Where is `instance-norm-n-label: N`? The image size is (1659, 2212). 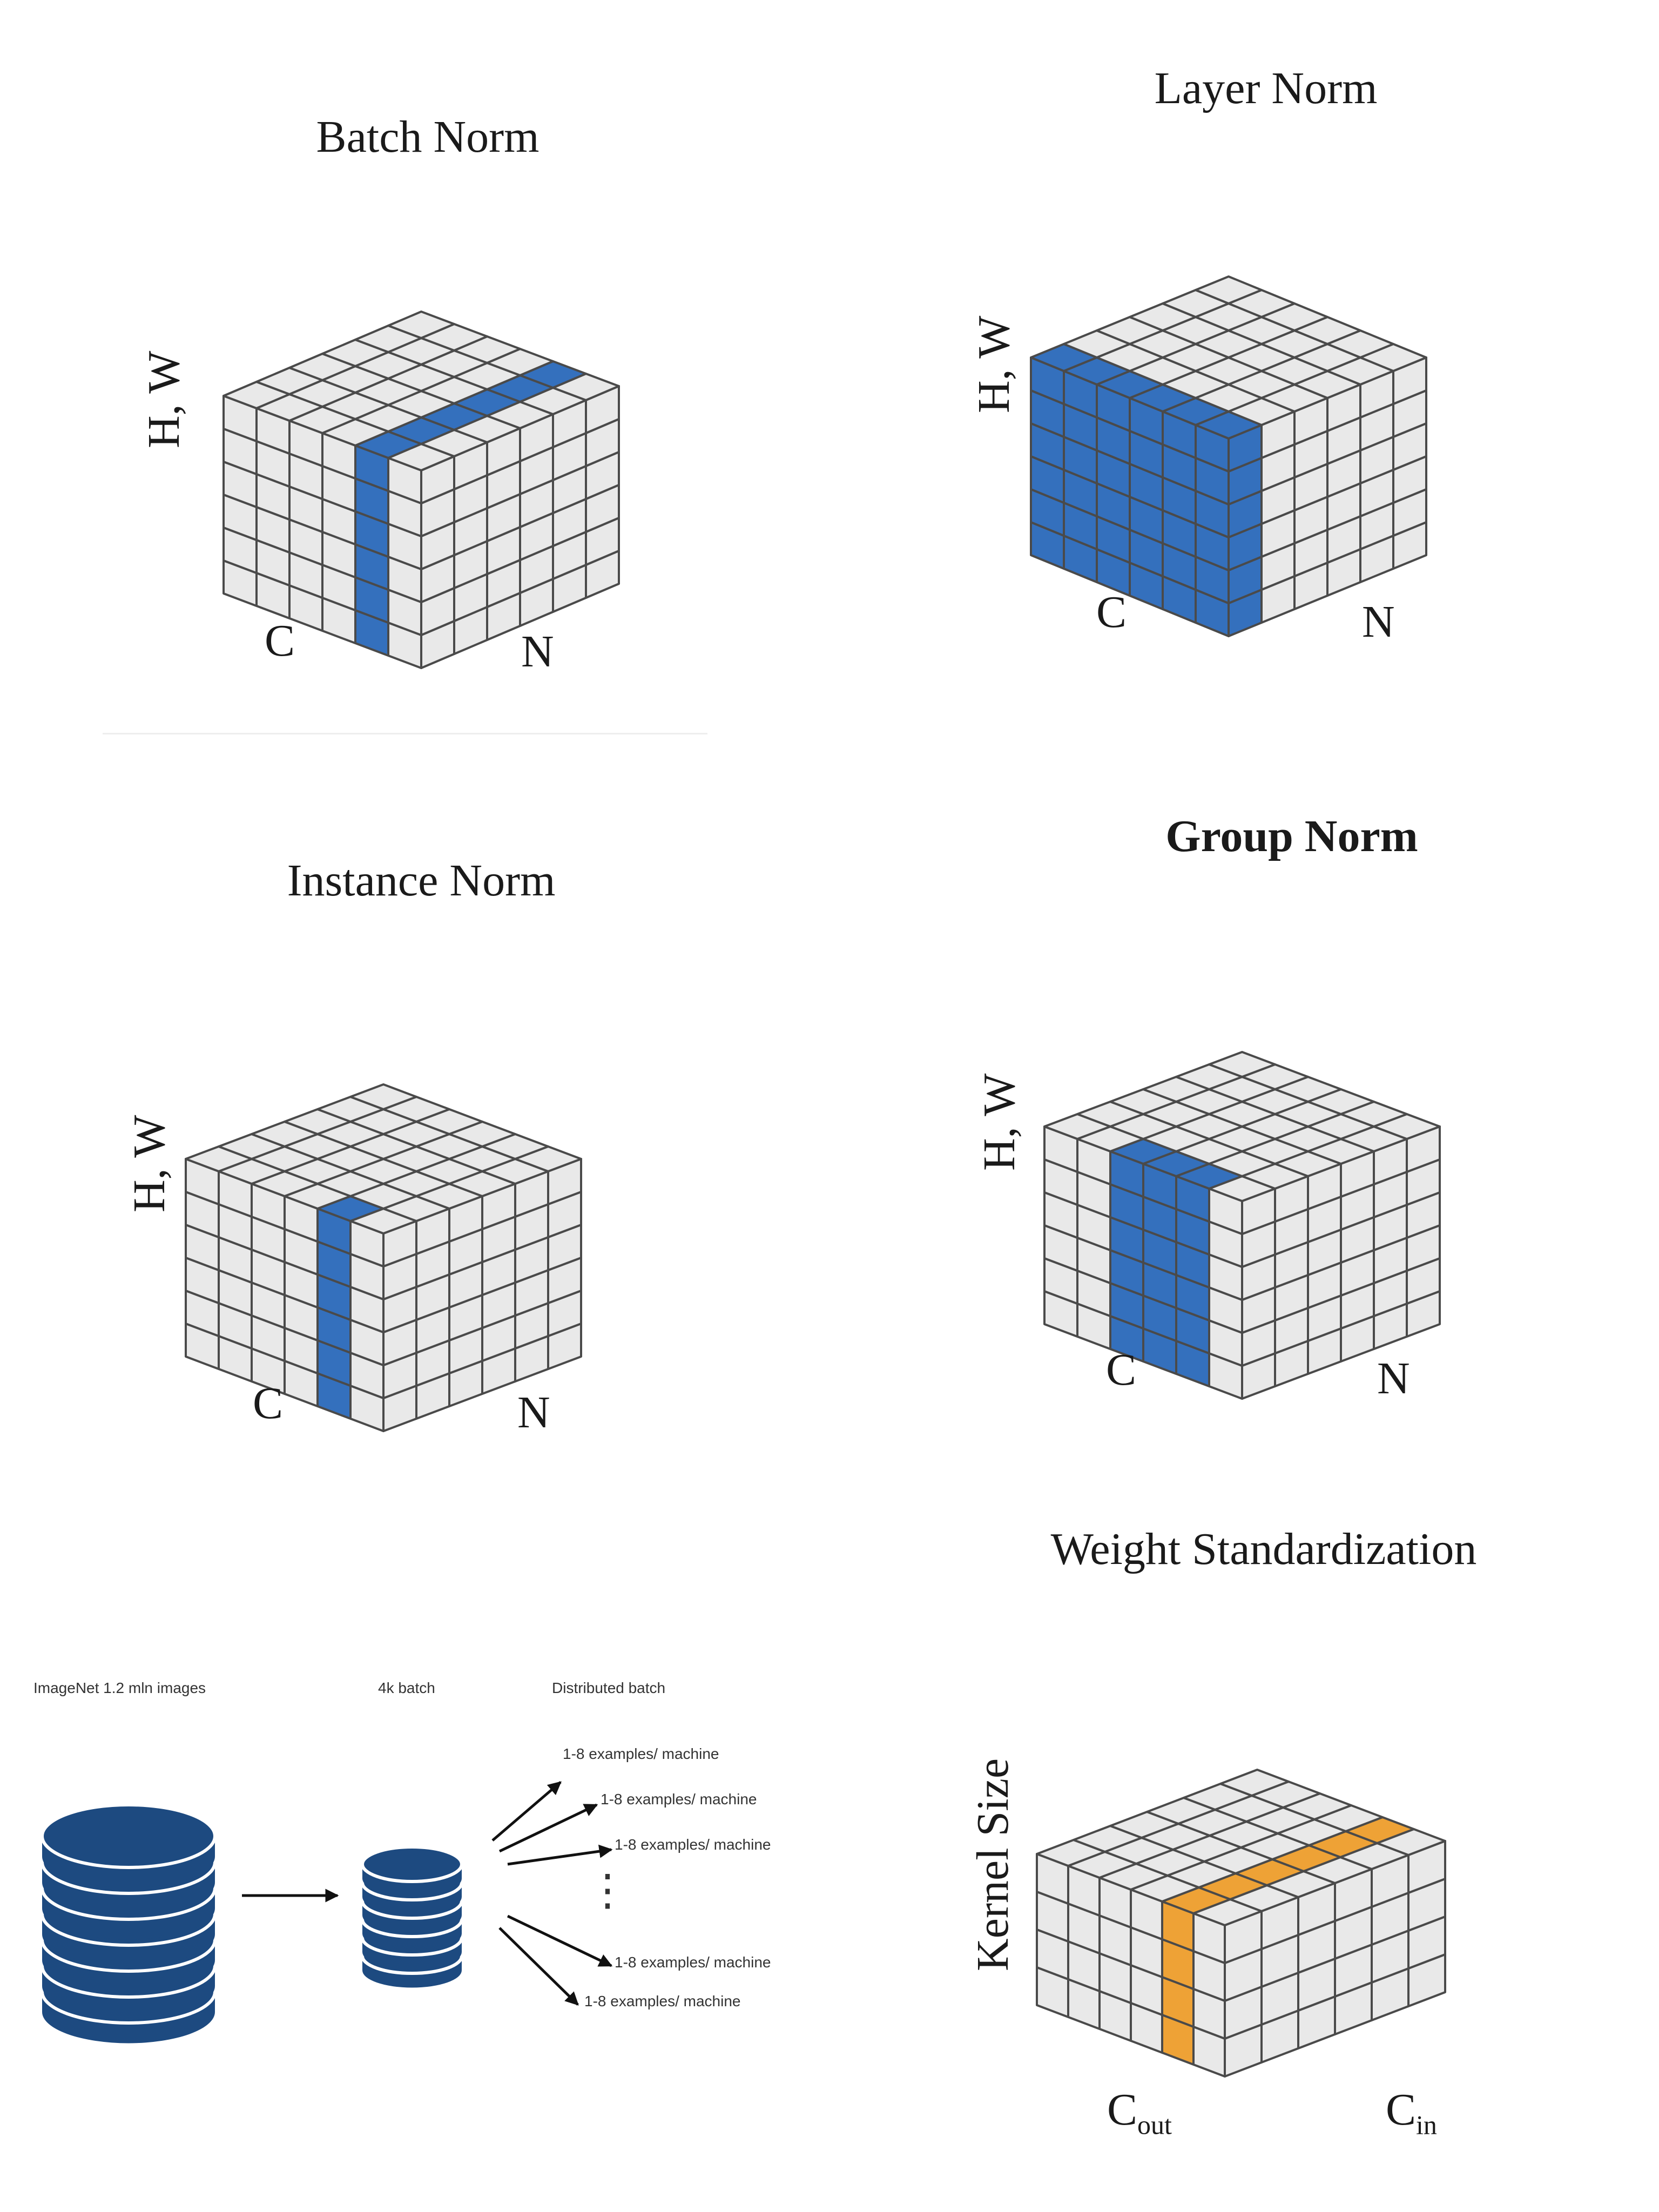 instance-norm-n-label: N is located at coordinates (533, 1412).